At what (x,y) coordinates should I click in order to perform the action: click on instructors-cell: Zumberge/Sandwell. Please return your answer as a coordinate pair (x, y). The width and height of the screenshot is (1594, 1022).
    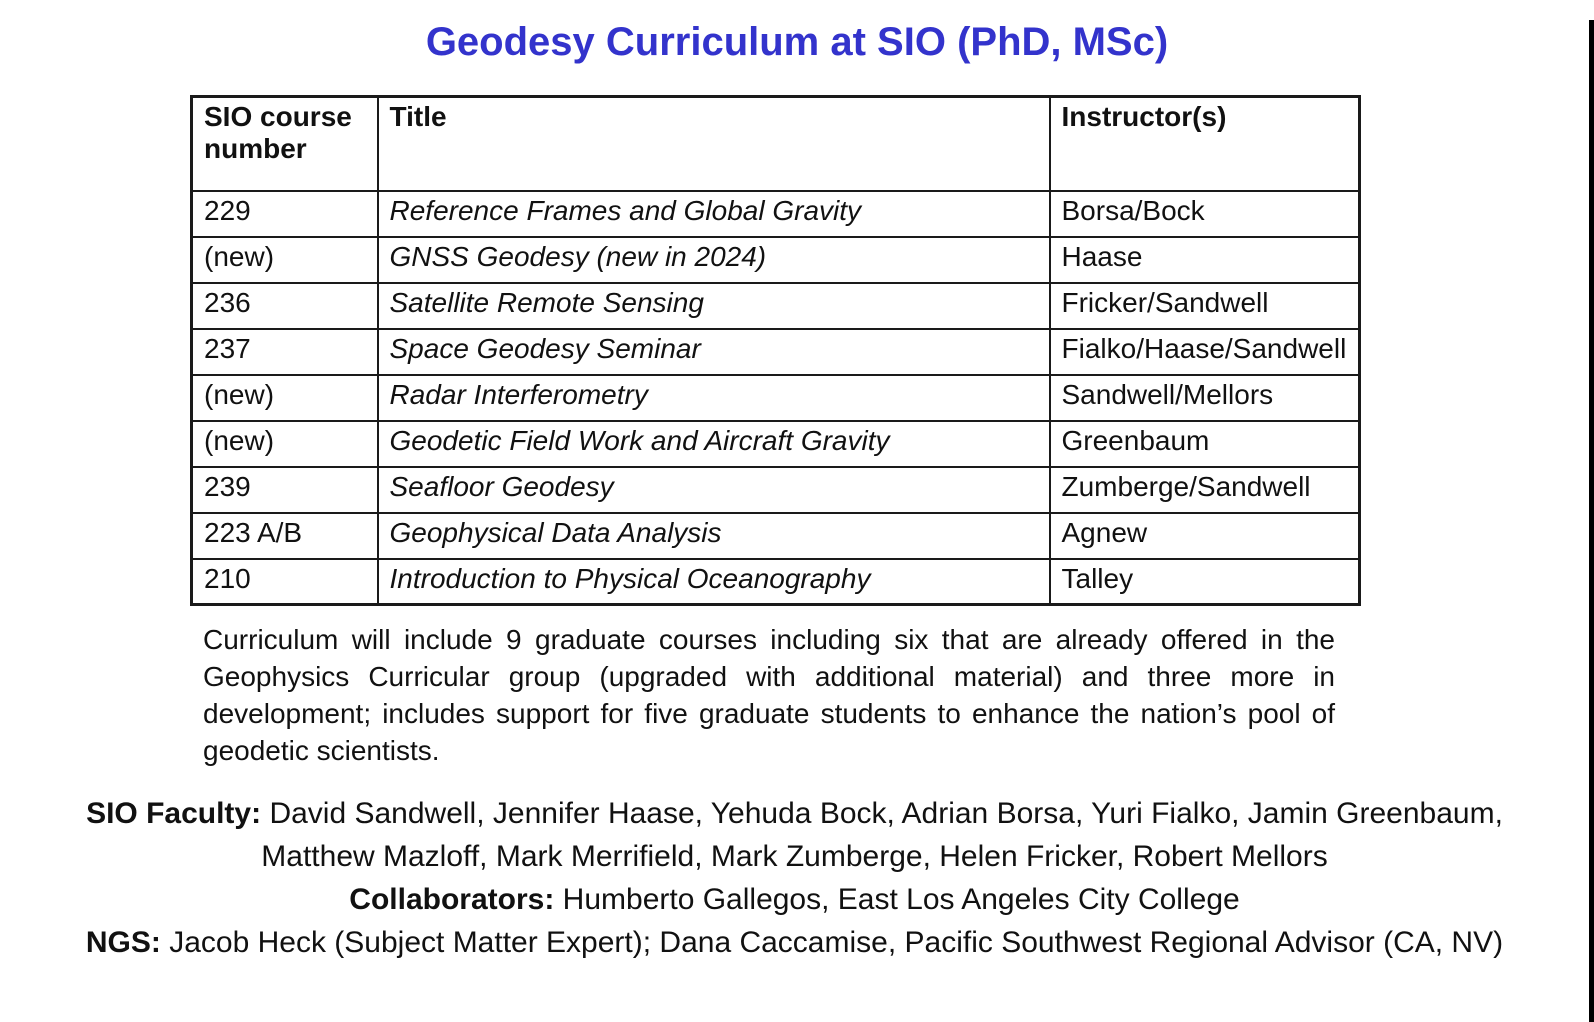
    Looking at the image, I should click on (1204, 489).